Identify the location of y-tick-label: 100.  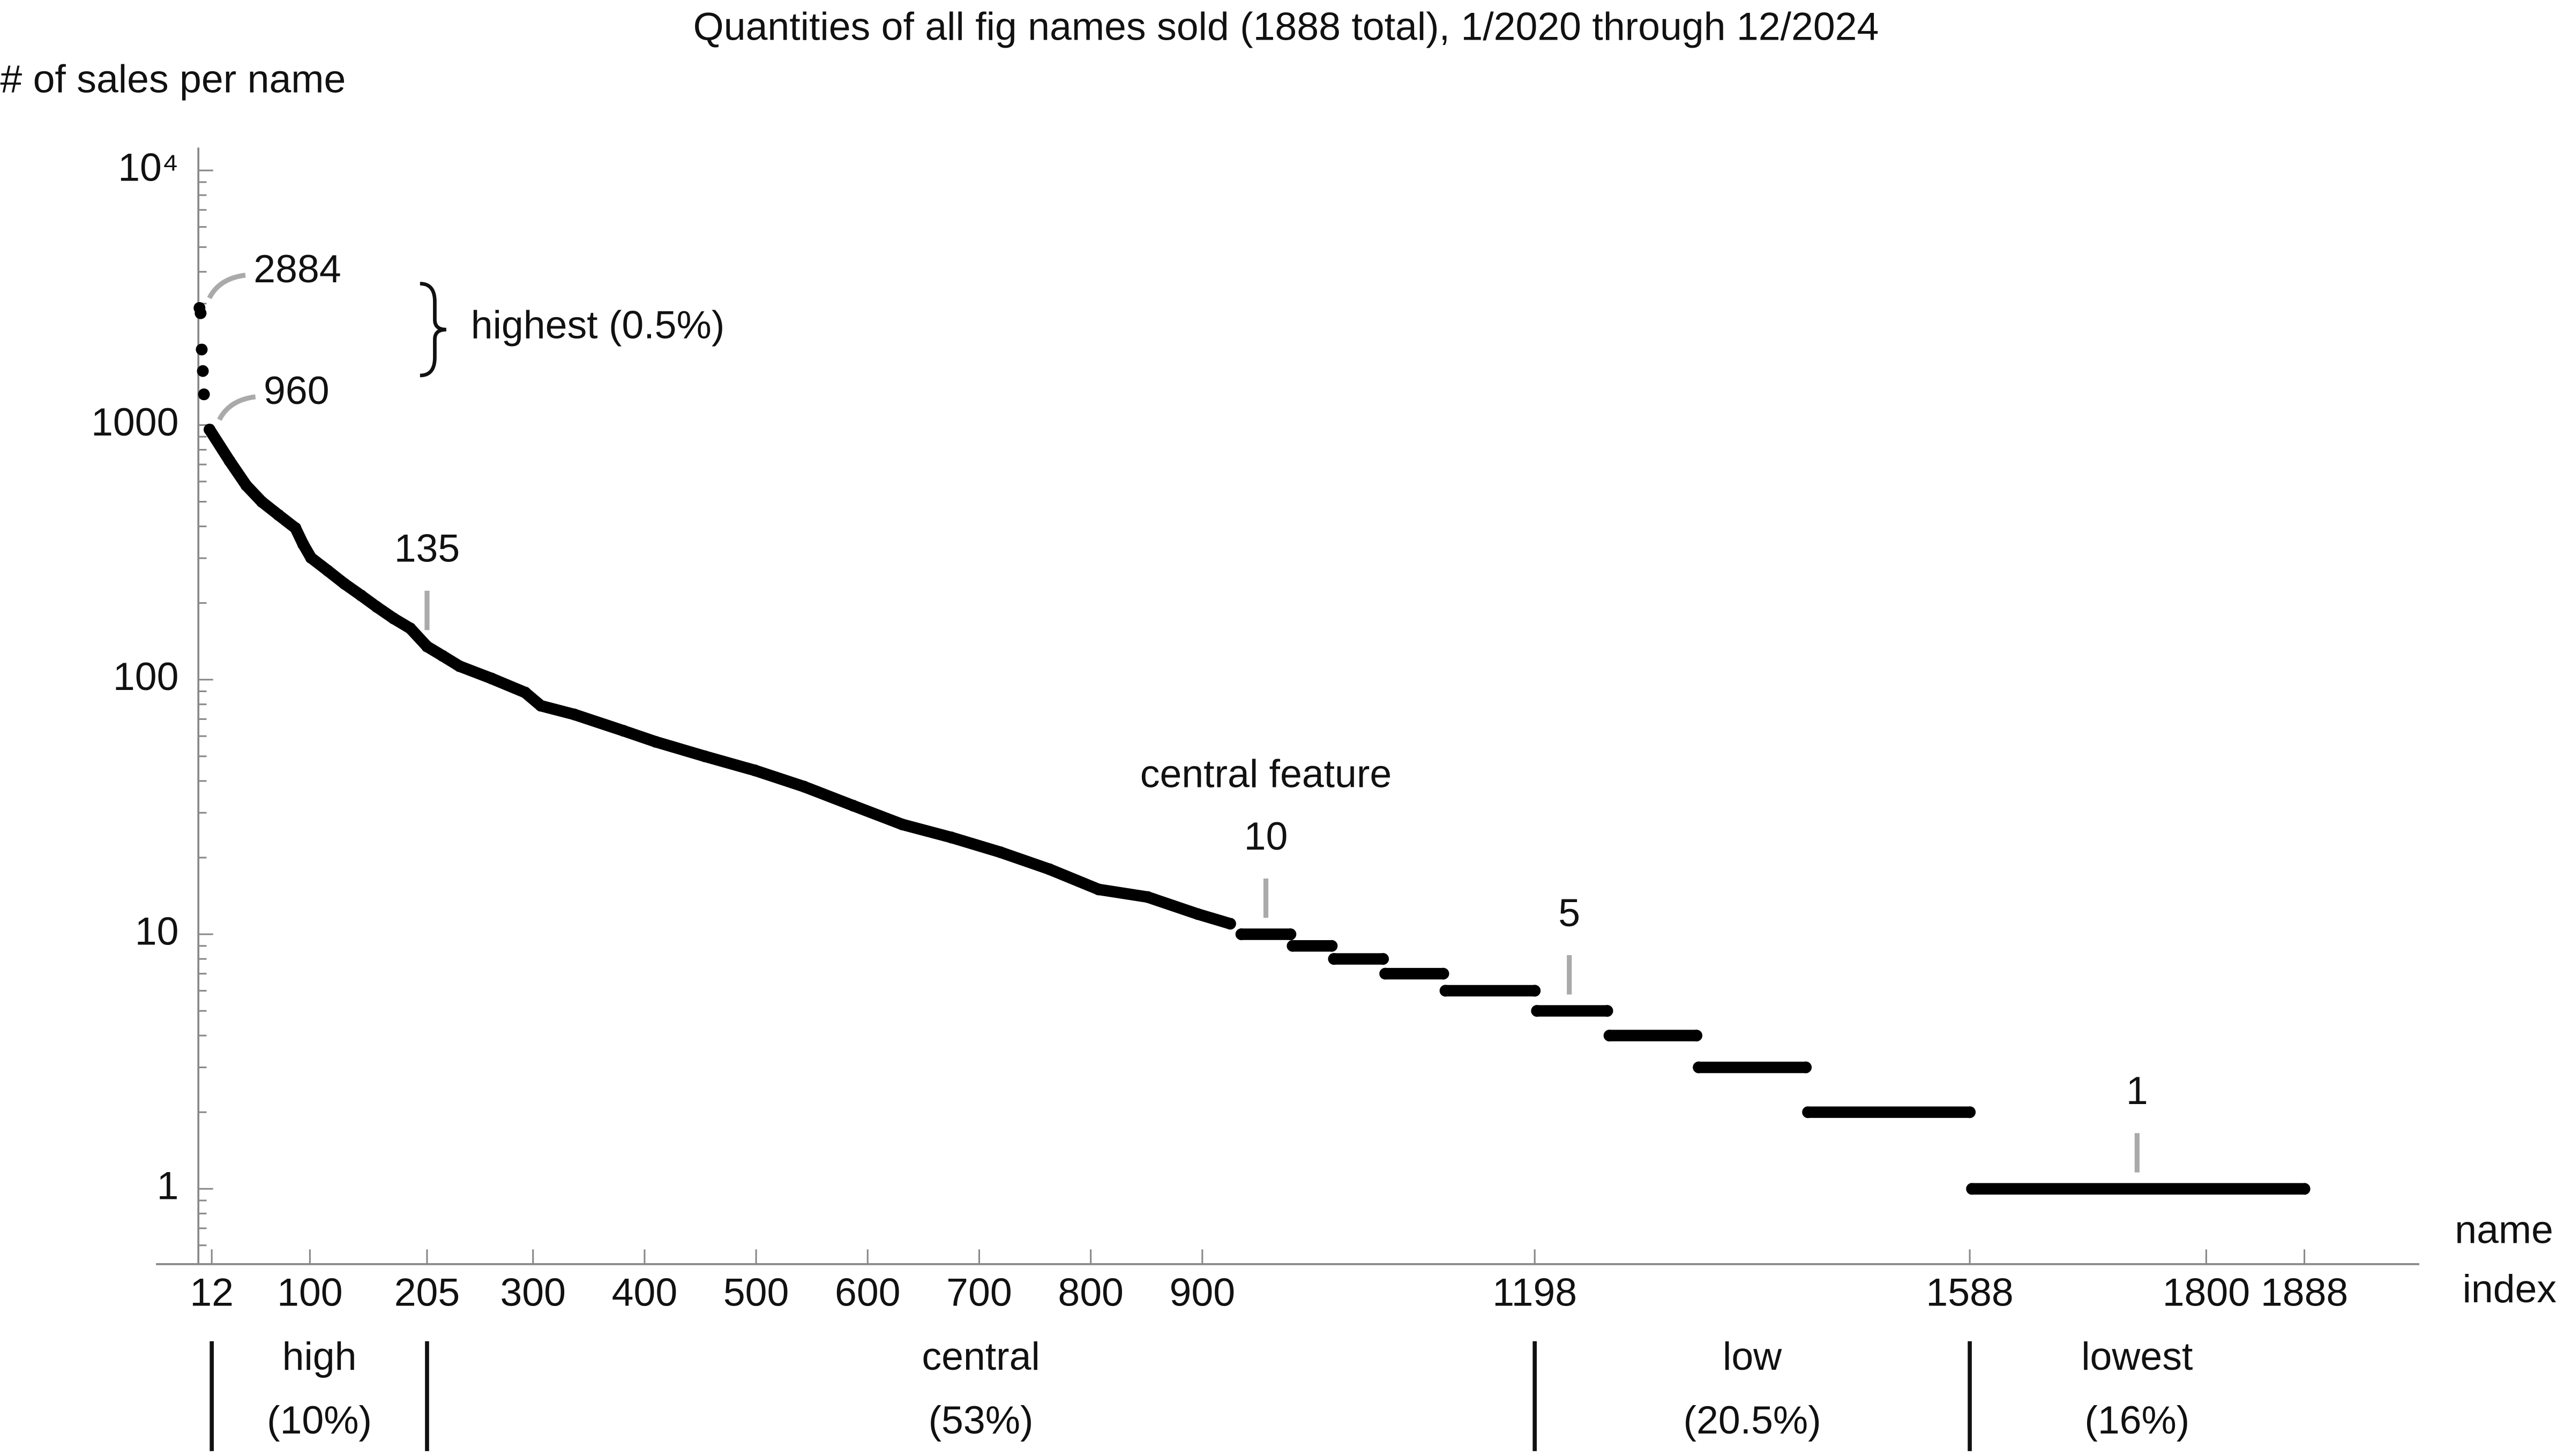
(146, 677).